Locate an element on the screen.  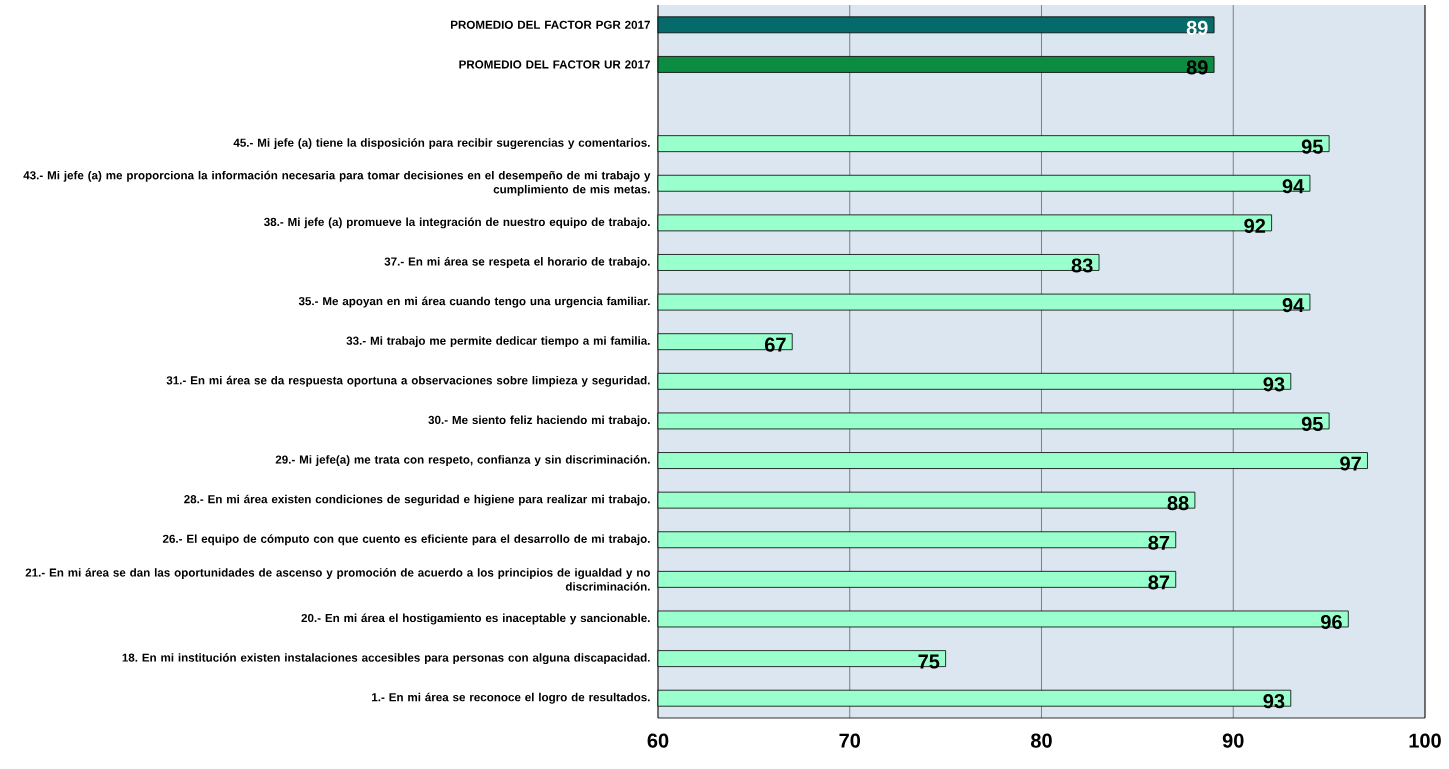
y-tick-label: 33.- Mi trabajo me permite dedicar tiempo a mi familia. is located at coordinates (498, 342).